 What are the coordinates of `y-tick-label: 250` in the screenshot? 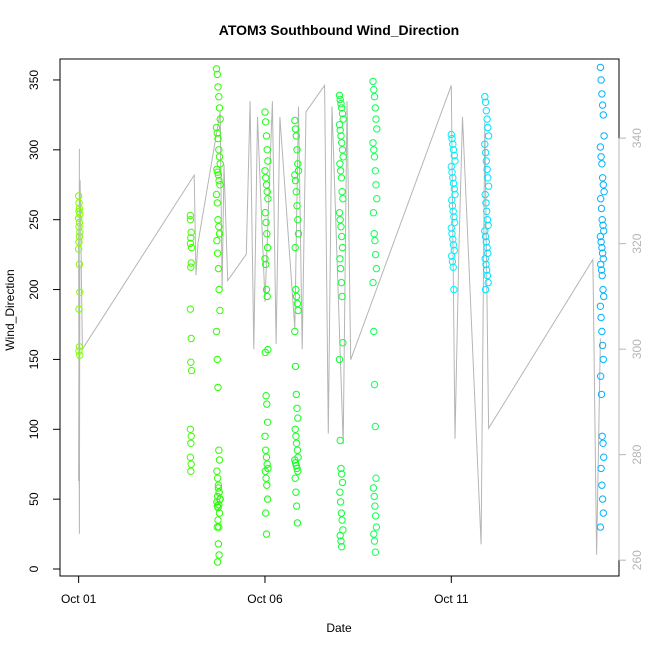 It's located at (34, 219).